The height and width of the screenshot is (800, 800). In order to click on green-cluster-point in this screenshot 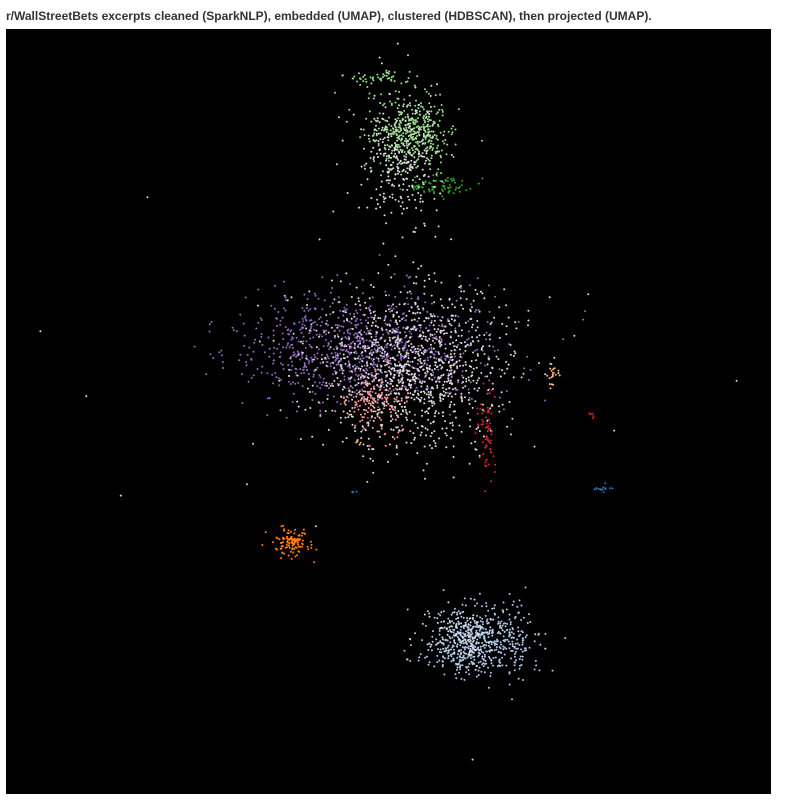, I will do `click(448, 192)`.